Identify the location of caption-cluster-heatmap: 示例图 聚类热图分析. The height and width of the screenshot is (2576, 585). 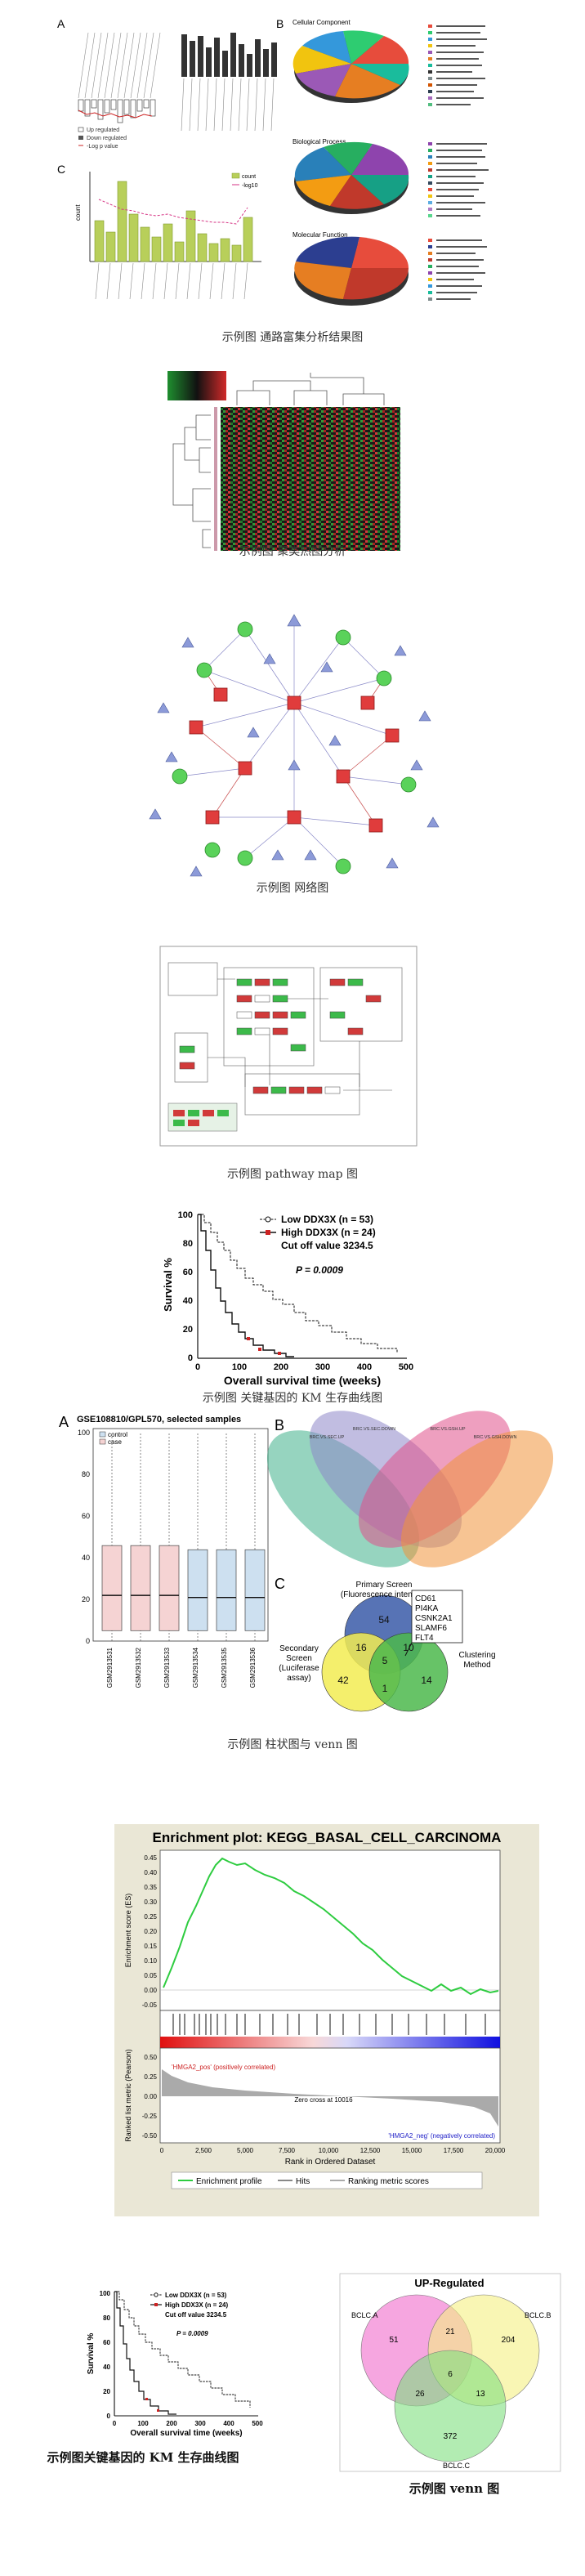
(292, 551).